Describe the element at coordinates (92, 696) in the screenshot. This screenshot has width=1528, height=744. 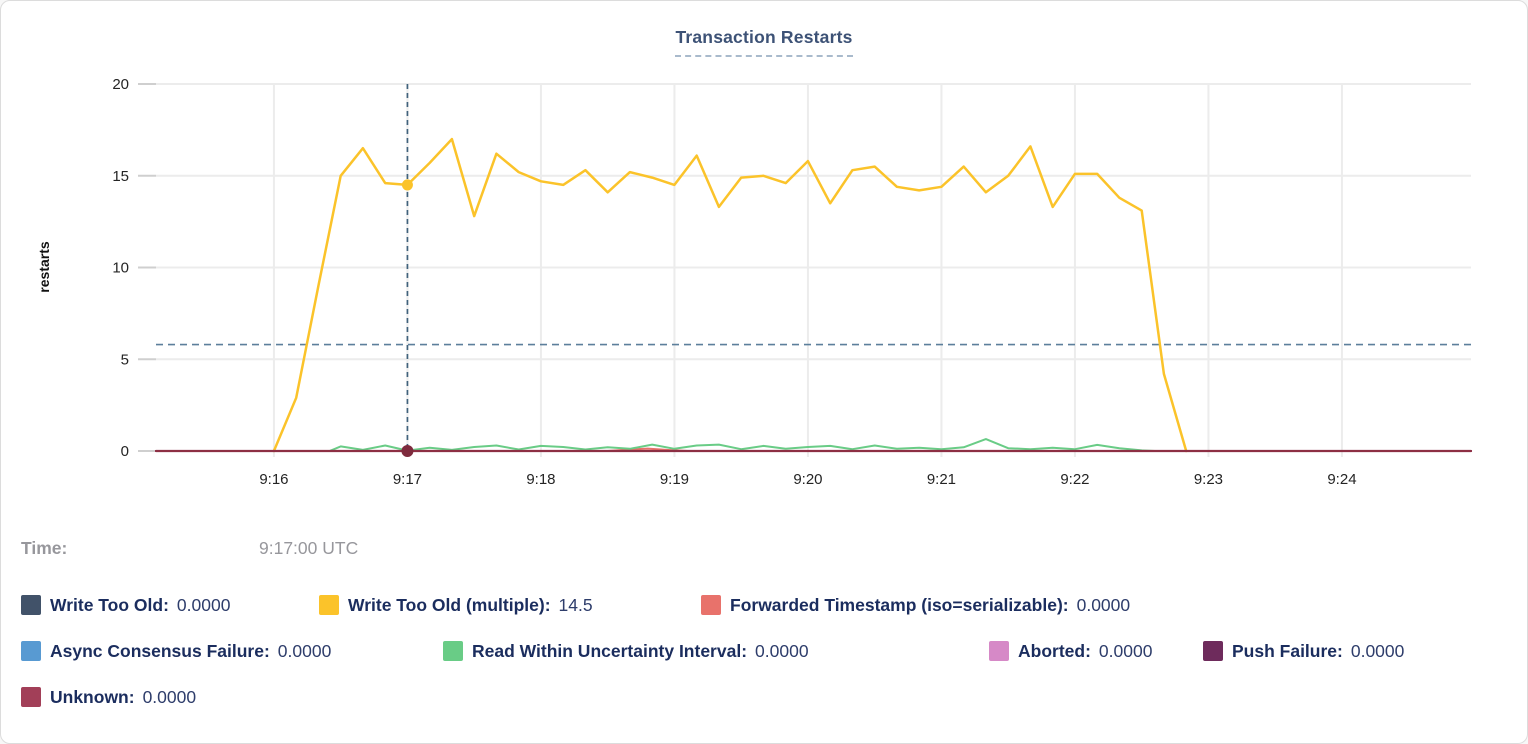
I see `legend-label: Unknown:` at that location.